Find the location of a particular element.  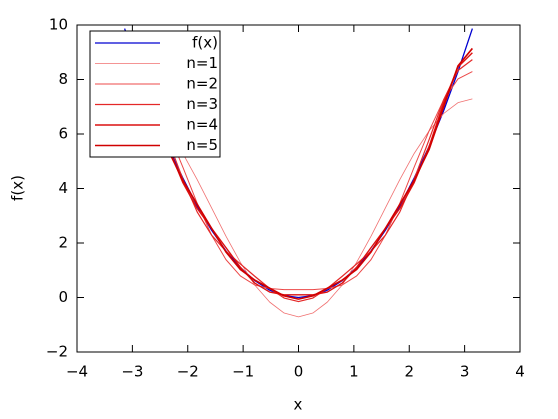

legend-label: n=2 is located at coordinates (202, 84).